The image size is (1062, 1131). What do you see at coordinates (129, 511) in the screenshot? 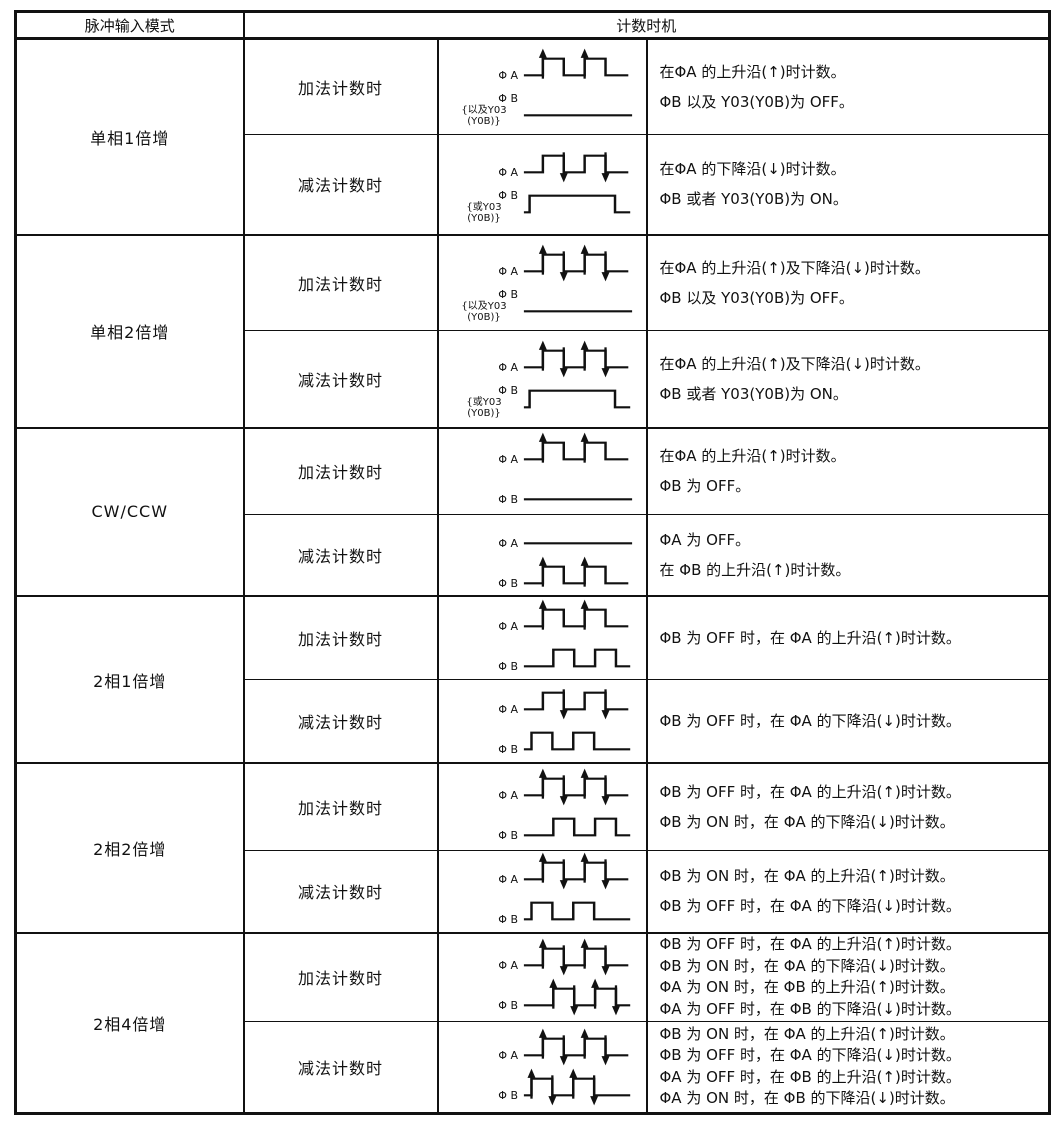
I see `mode-cell: CW/CCW` at bounding box center [129, 511].